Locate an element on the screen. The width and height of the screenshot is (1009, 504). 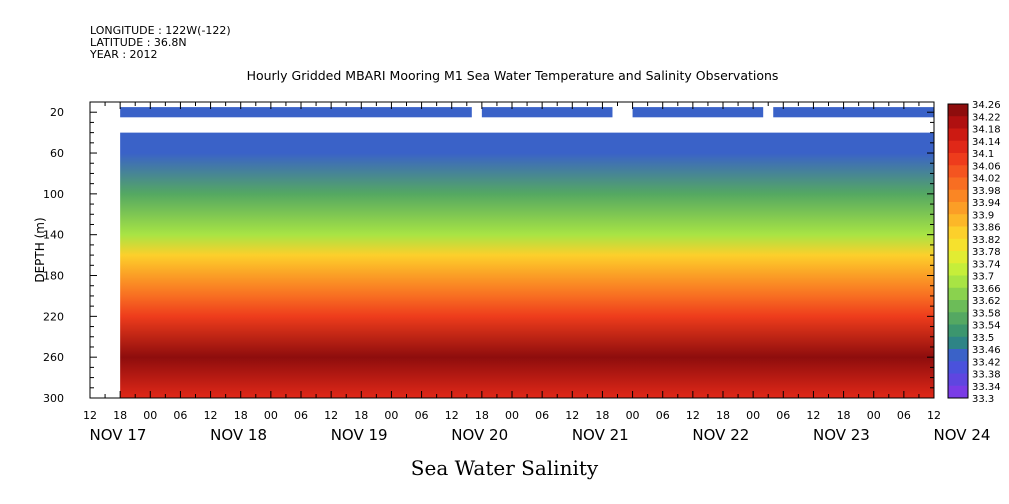
colorbar-level-label: 33.86 is located at coordinates (986, 228).